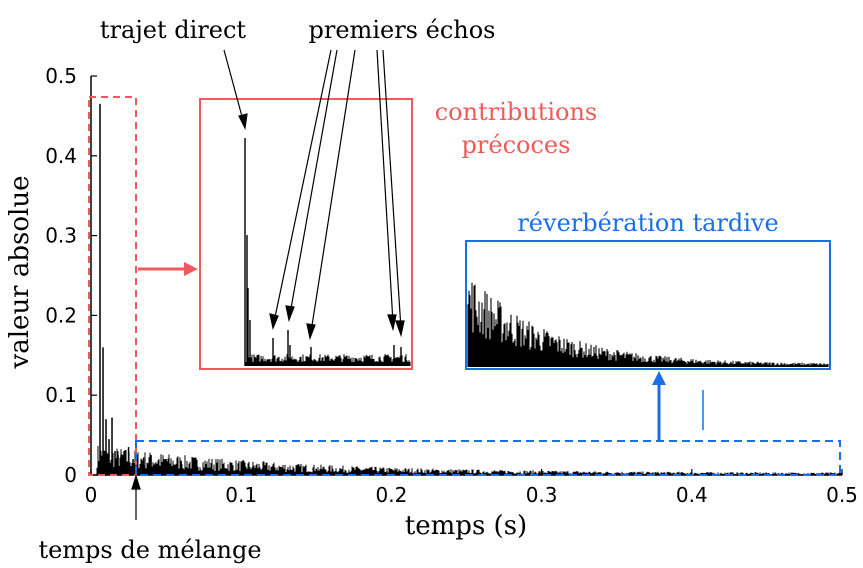 The height and width of the screenshot is (568, 863). I want to click on y-tick-group: 0 0.1 0.2 0.3 0.4 0.5, so click(71, 275).